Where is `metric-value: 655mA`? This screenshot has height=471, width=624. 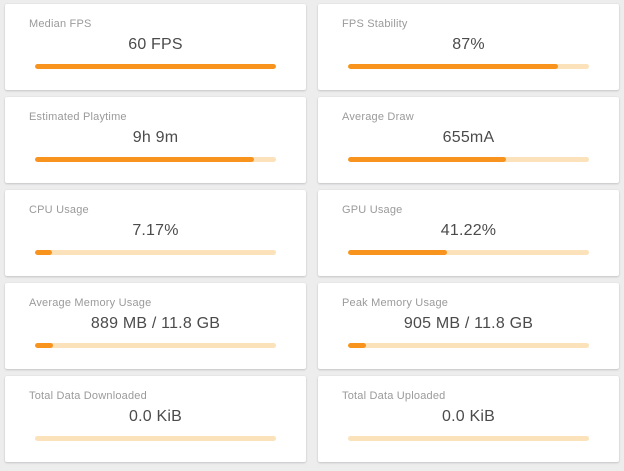 metric-value: 655mA is located at coordinates (468, 137).